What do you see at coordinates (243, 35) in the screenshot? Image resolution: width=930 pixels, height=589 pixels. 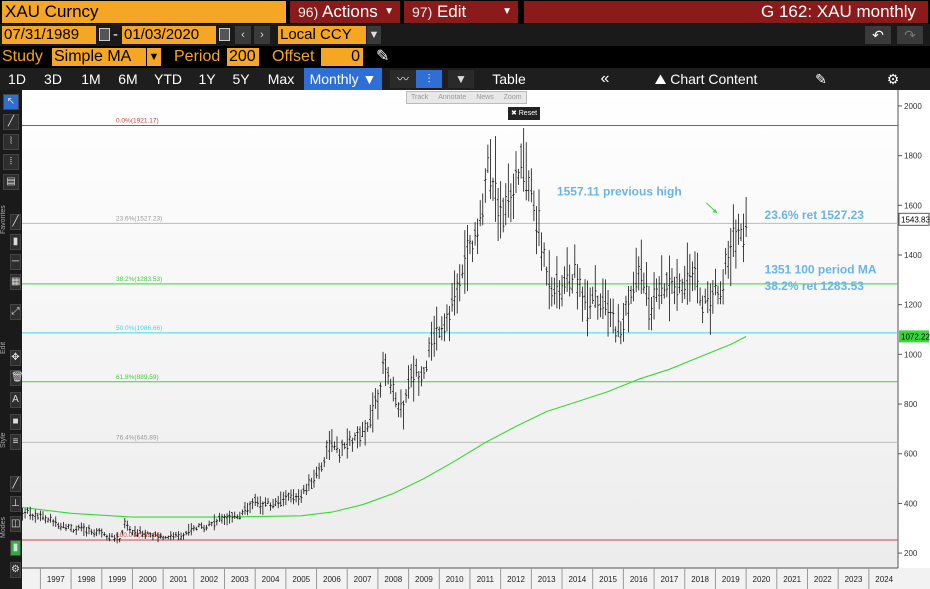 I see `prev-range-button: ‹` at bounding box center [243, 35].